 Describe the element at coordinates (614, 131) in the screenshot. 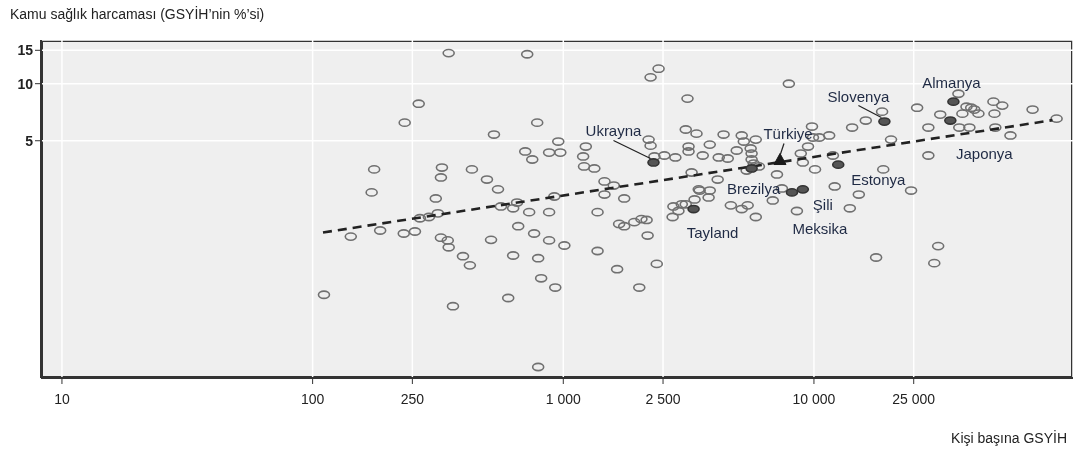

I see `annotation: Ukrayna` at that location.